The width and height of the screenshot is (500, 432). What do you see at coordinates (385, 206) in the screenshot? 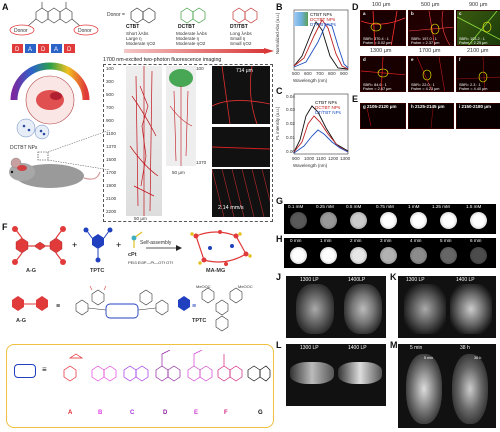
I see `g-label: 0.75 mM` at bounding box center [385, 206].